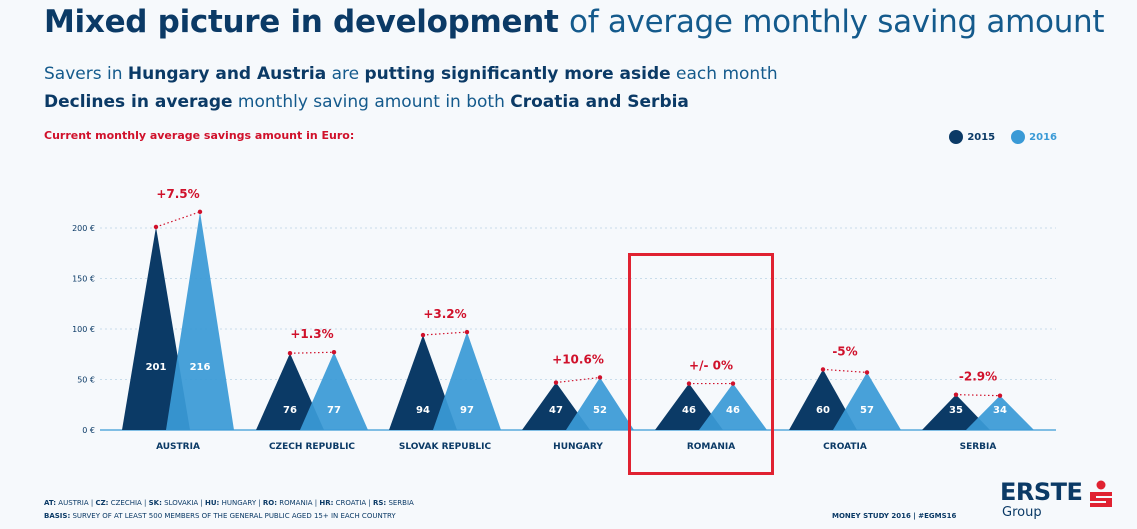  Describe the element at coordinates (301, 22) in the screenshot. I see `title-bold: Mixed picture in development` at that location.